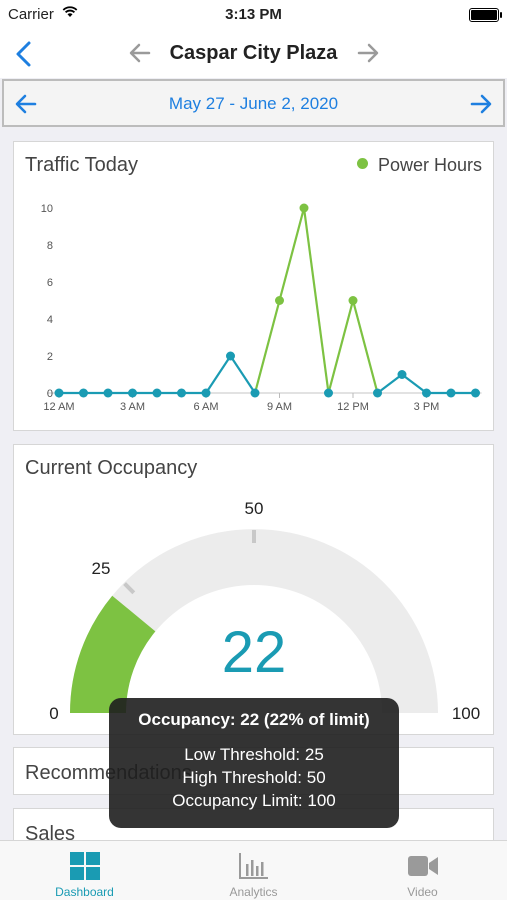 The width and height of the screenshot is (507, 900). What do you see at coordinates (254, 800) in the screenshot?
I see `tooltip-occupancy-limit: Occupancy Limit: 100` at bounding box center [254, 800].